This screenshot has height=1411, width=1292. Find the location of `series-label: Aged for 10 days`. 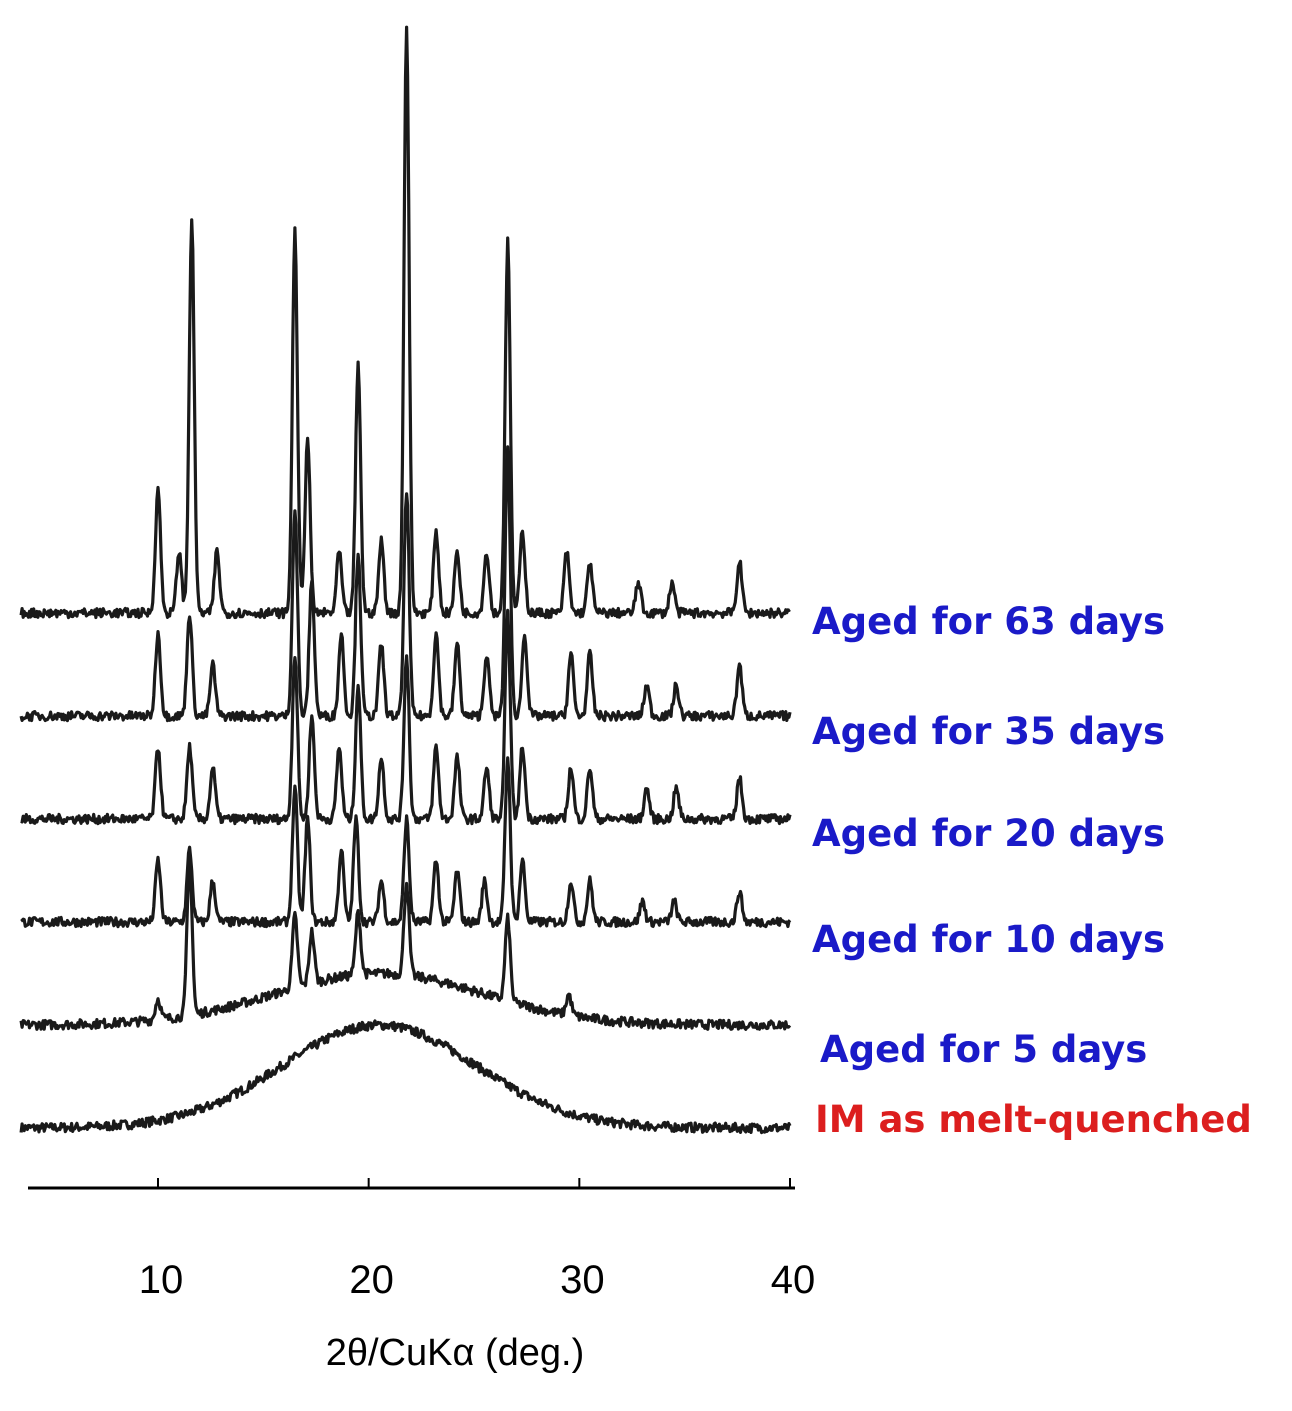

series-label: Aged for 10 days is located at coordinates (988, 939).